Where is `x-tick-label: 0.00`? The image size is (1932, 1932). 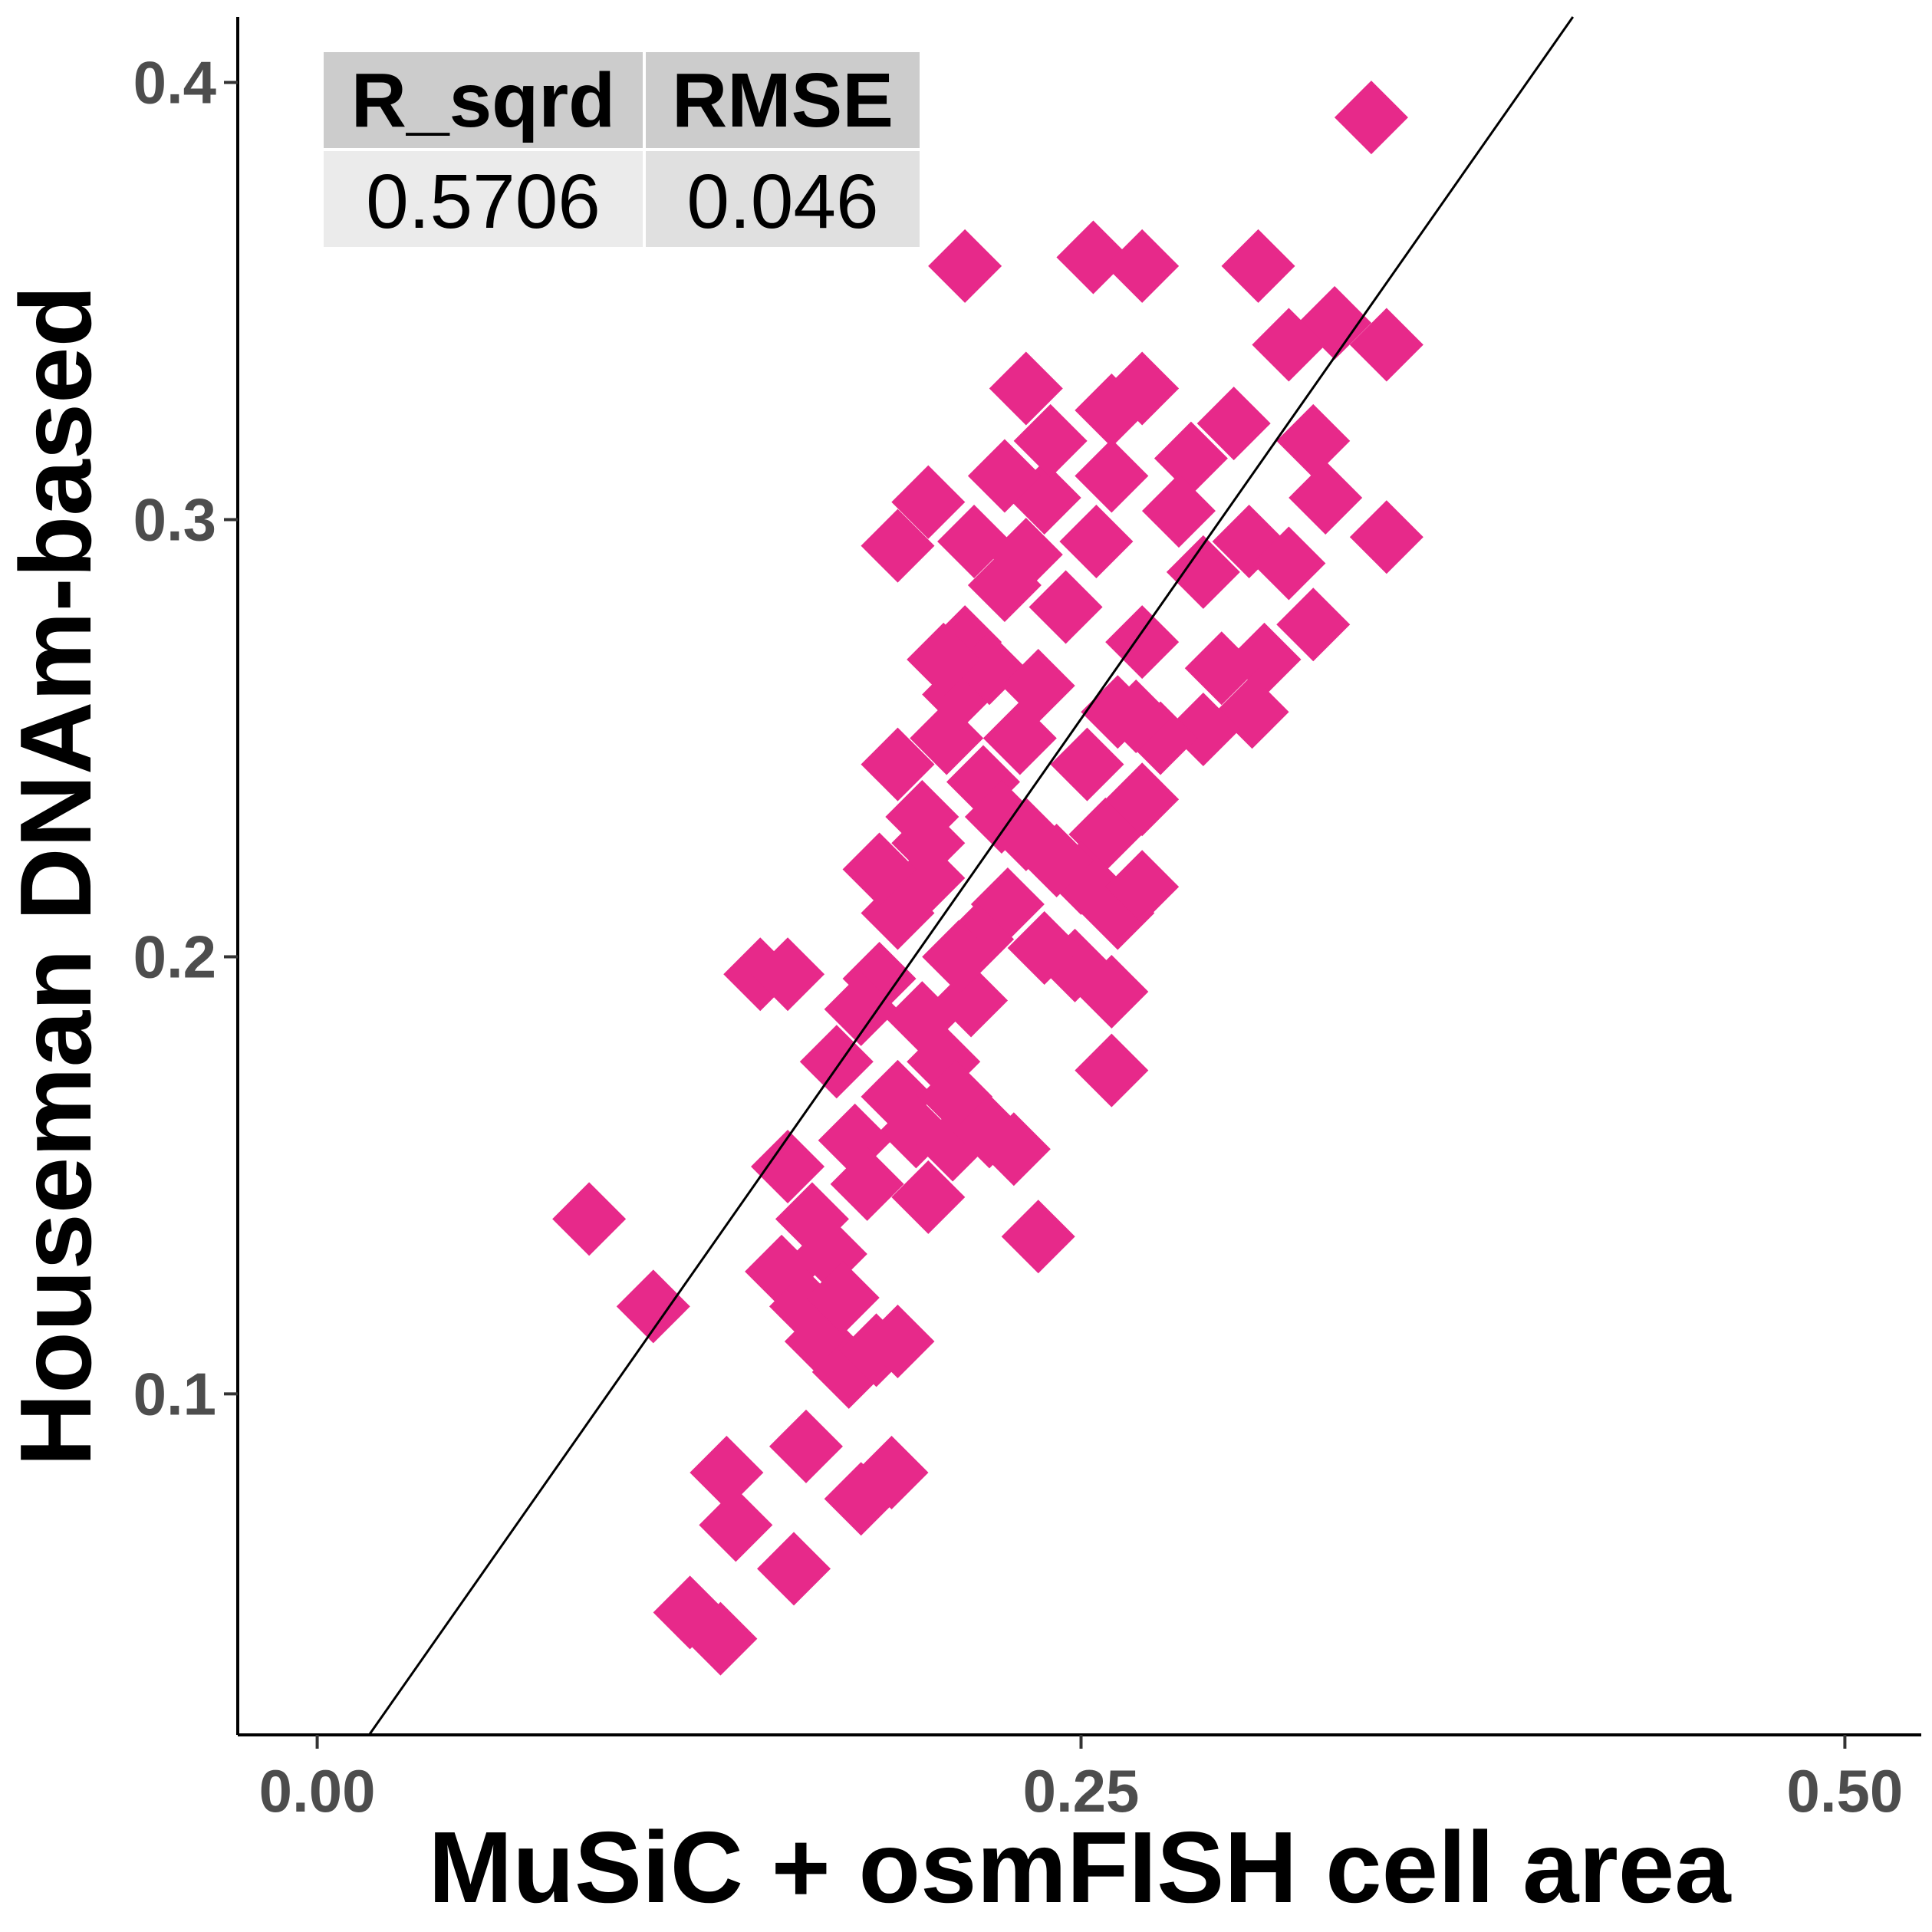
x-tick-label: 0.00 is located at coordinates (317, 1791).